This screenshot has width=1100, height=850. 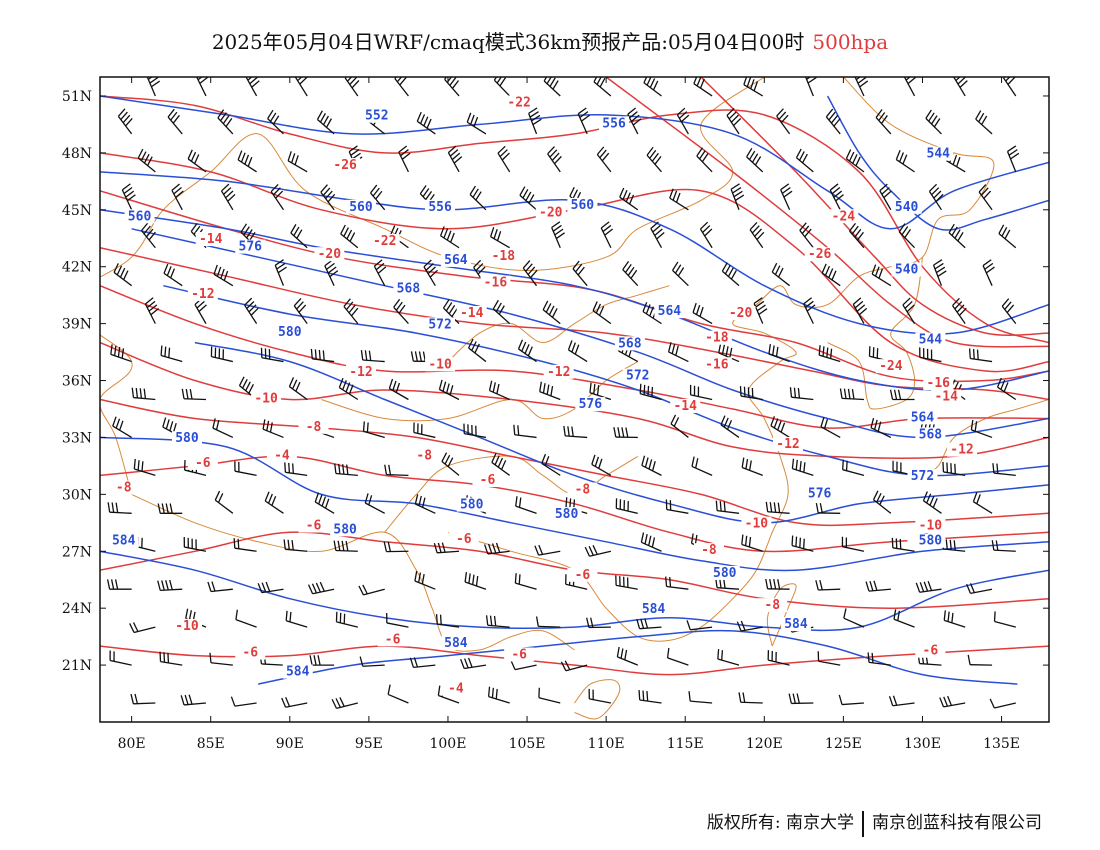 I want to click on geopotential-label: 576, so click(x=591, y=404).